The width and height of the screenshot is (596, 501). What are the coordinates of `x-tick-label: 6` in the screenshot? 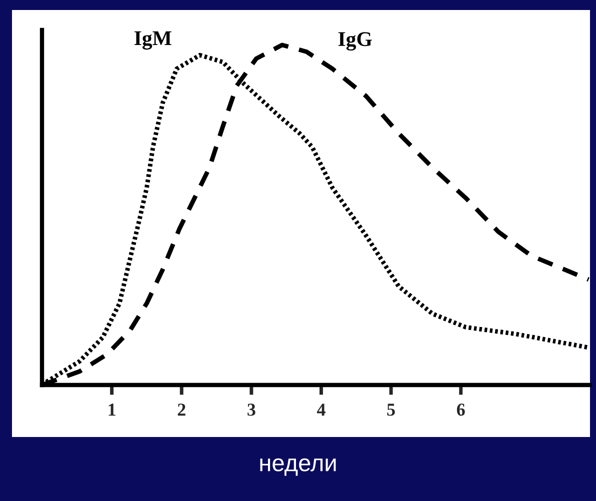 It's located at (460, 410).